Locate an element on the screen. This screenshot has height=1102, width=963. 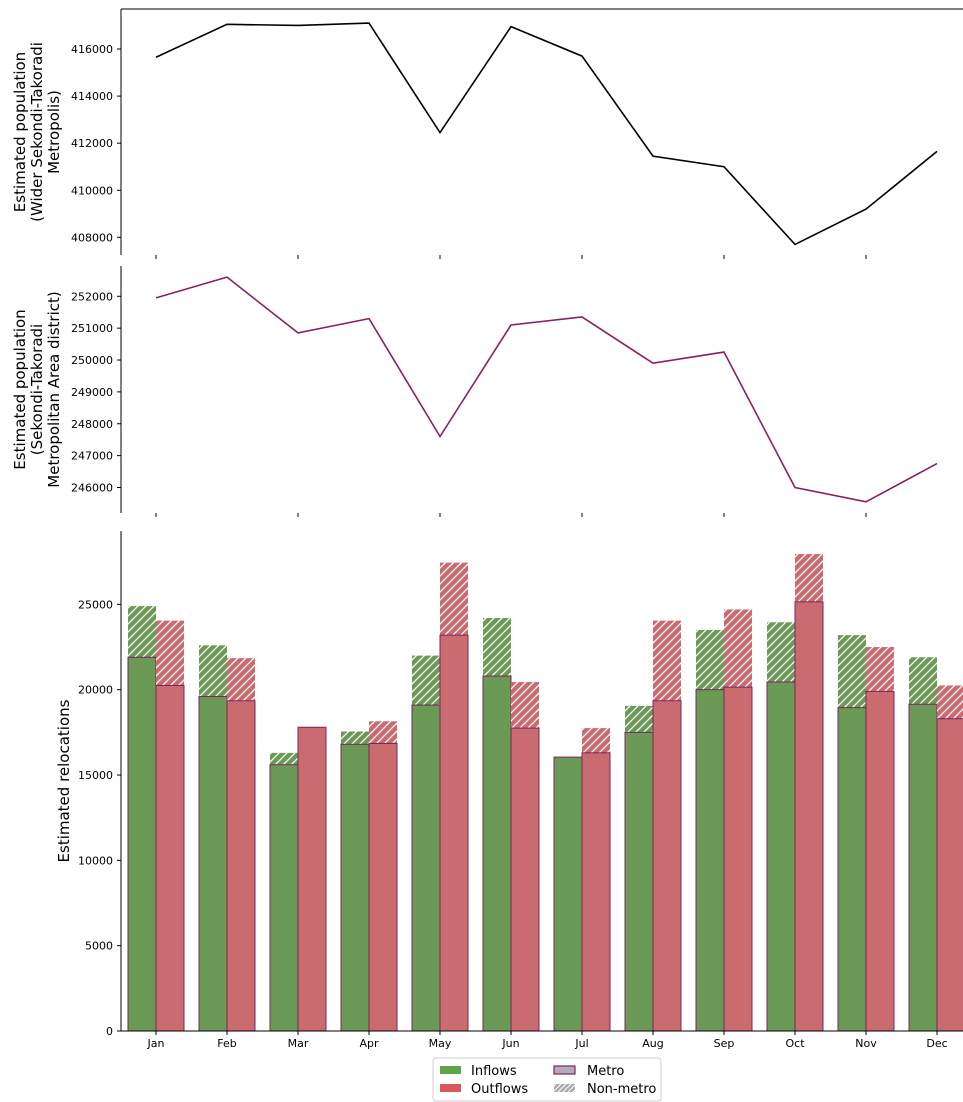
y-tick-label: 5000 is located at coordinates (99, 946).